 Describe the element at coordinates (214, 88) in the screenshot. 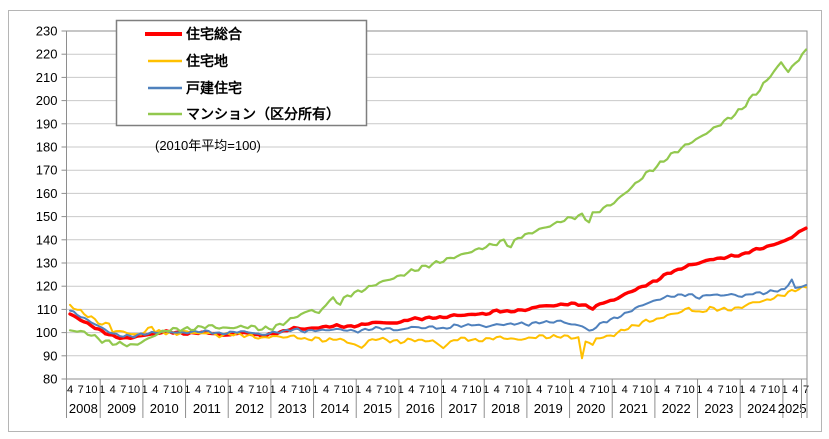

I see `legend-label-kodate-jutaku: 戸建住宅` at that location.